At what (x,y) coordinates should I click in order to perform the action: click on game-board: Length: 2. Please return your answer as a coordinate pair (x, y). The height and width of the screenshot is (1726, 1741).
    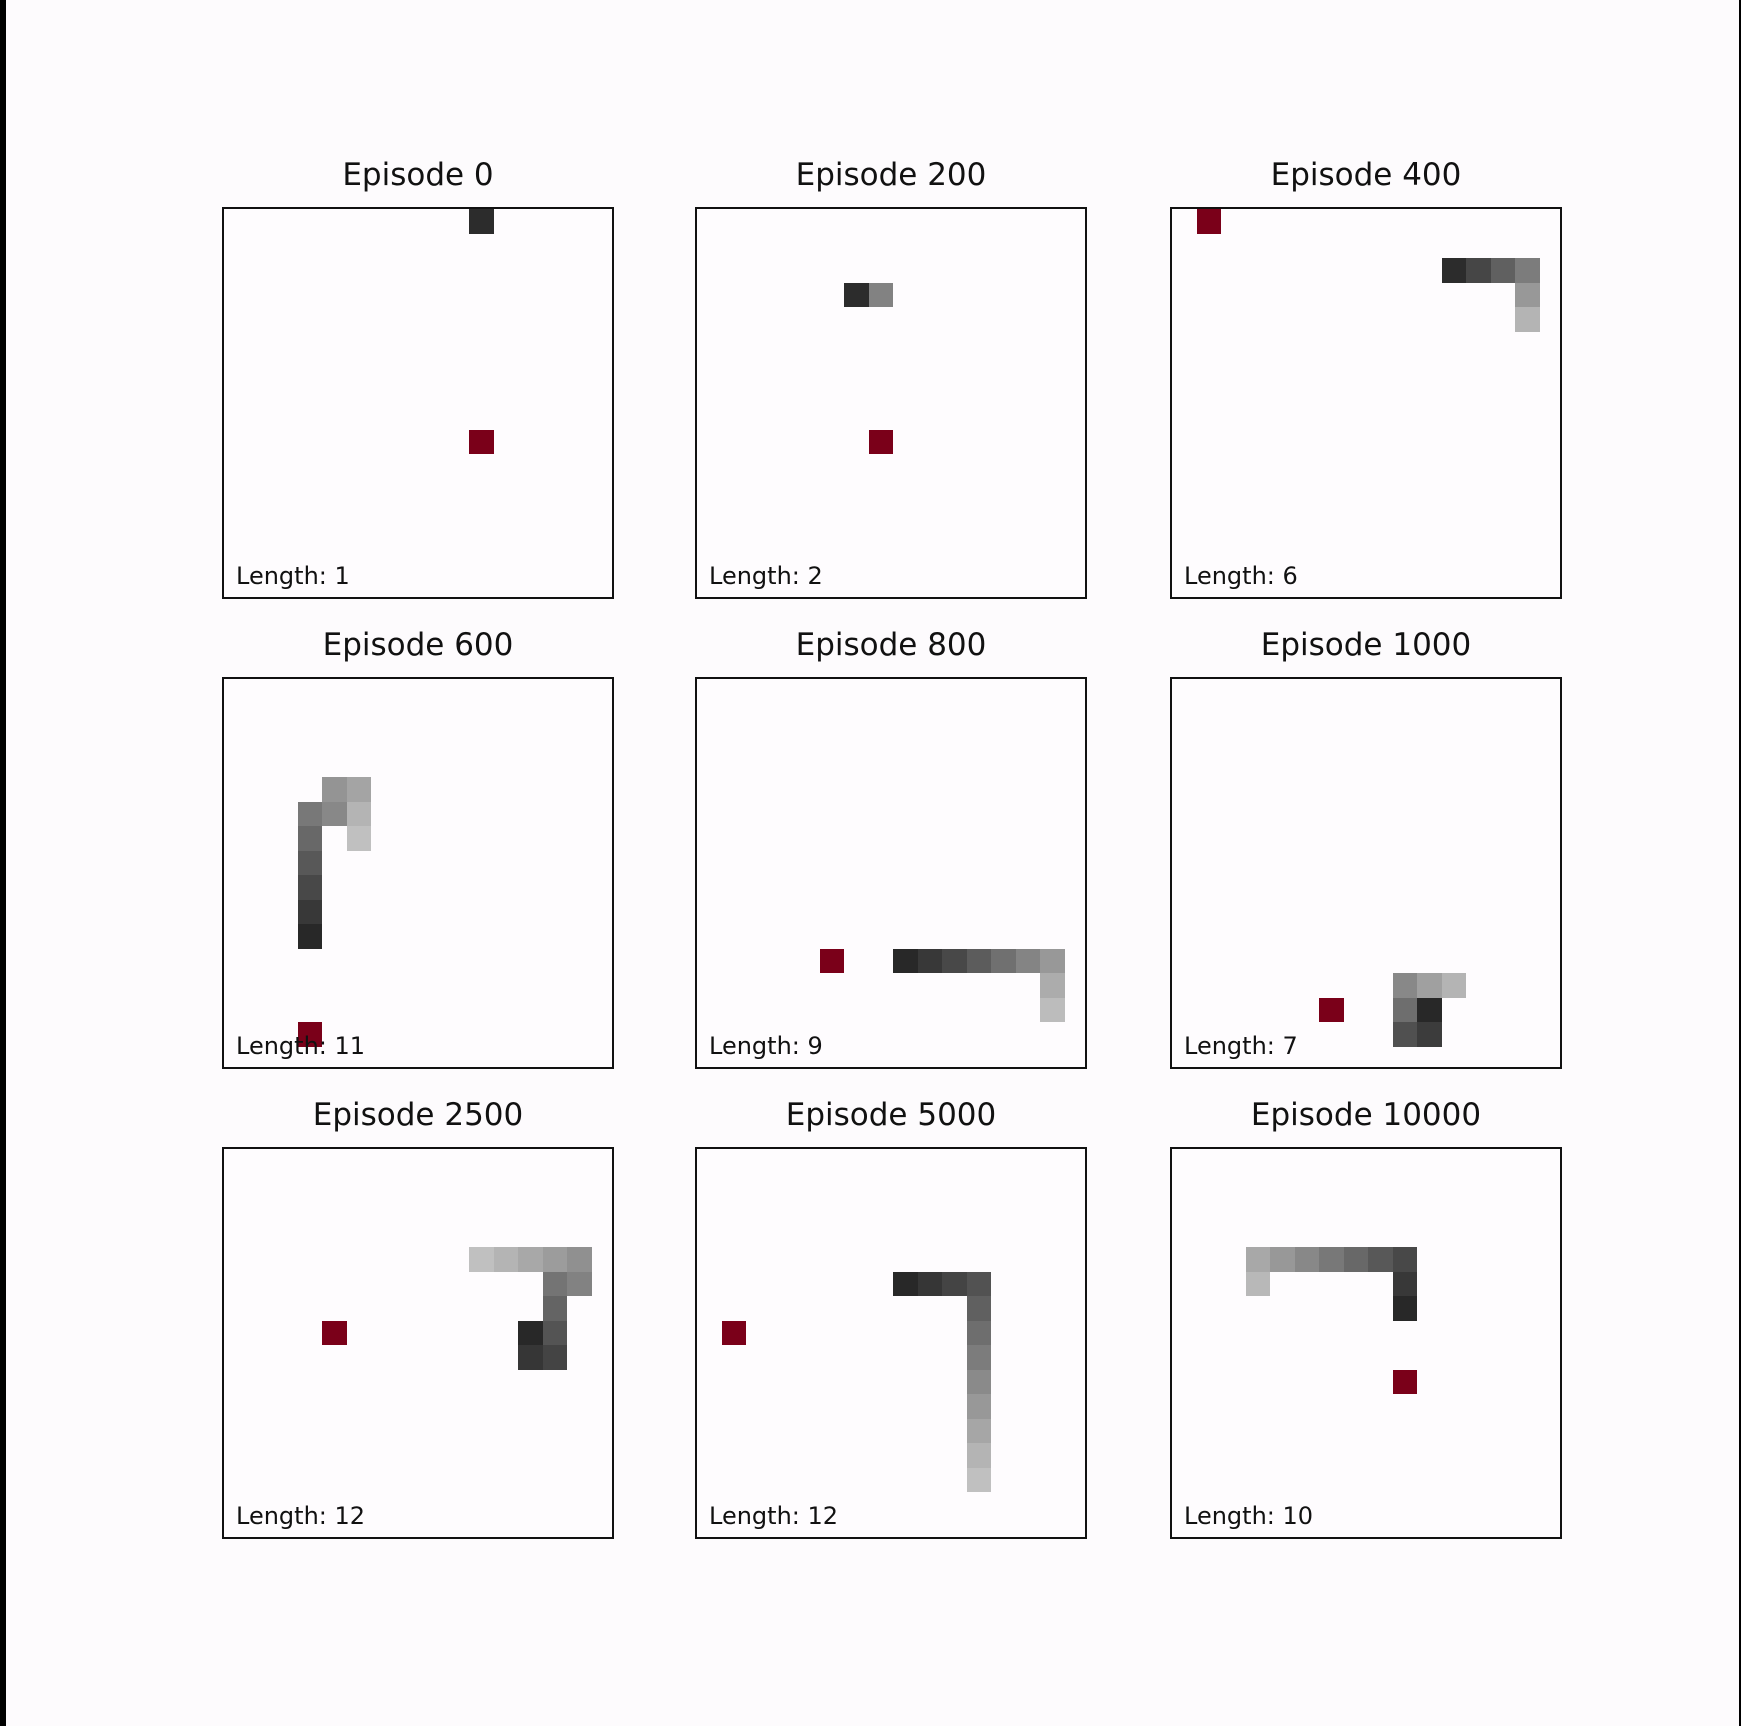
    Looking at the image, I should click on (891, 403).